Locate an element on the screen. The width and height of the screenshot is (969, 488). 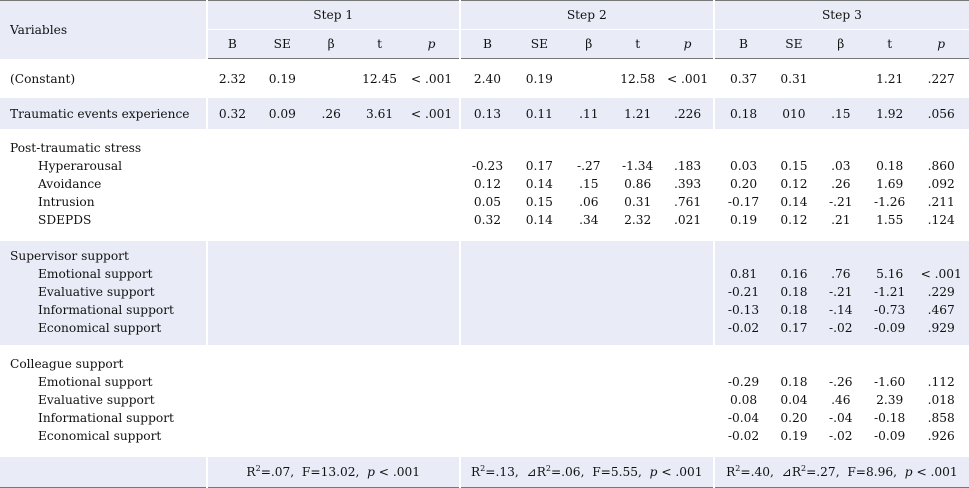
row-label: Evaluative support is located at coordinates (96, 400).